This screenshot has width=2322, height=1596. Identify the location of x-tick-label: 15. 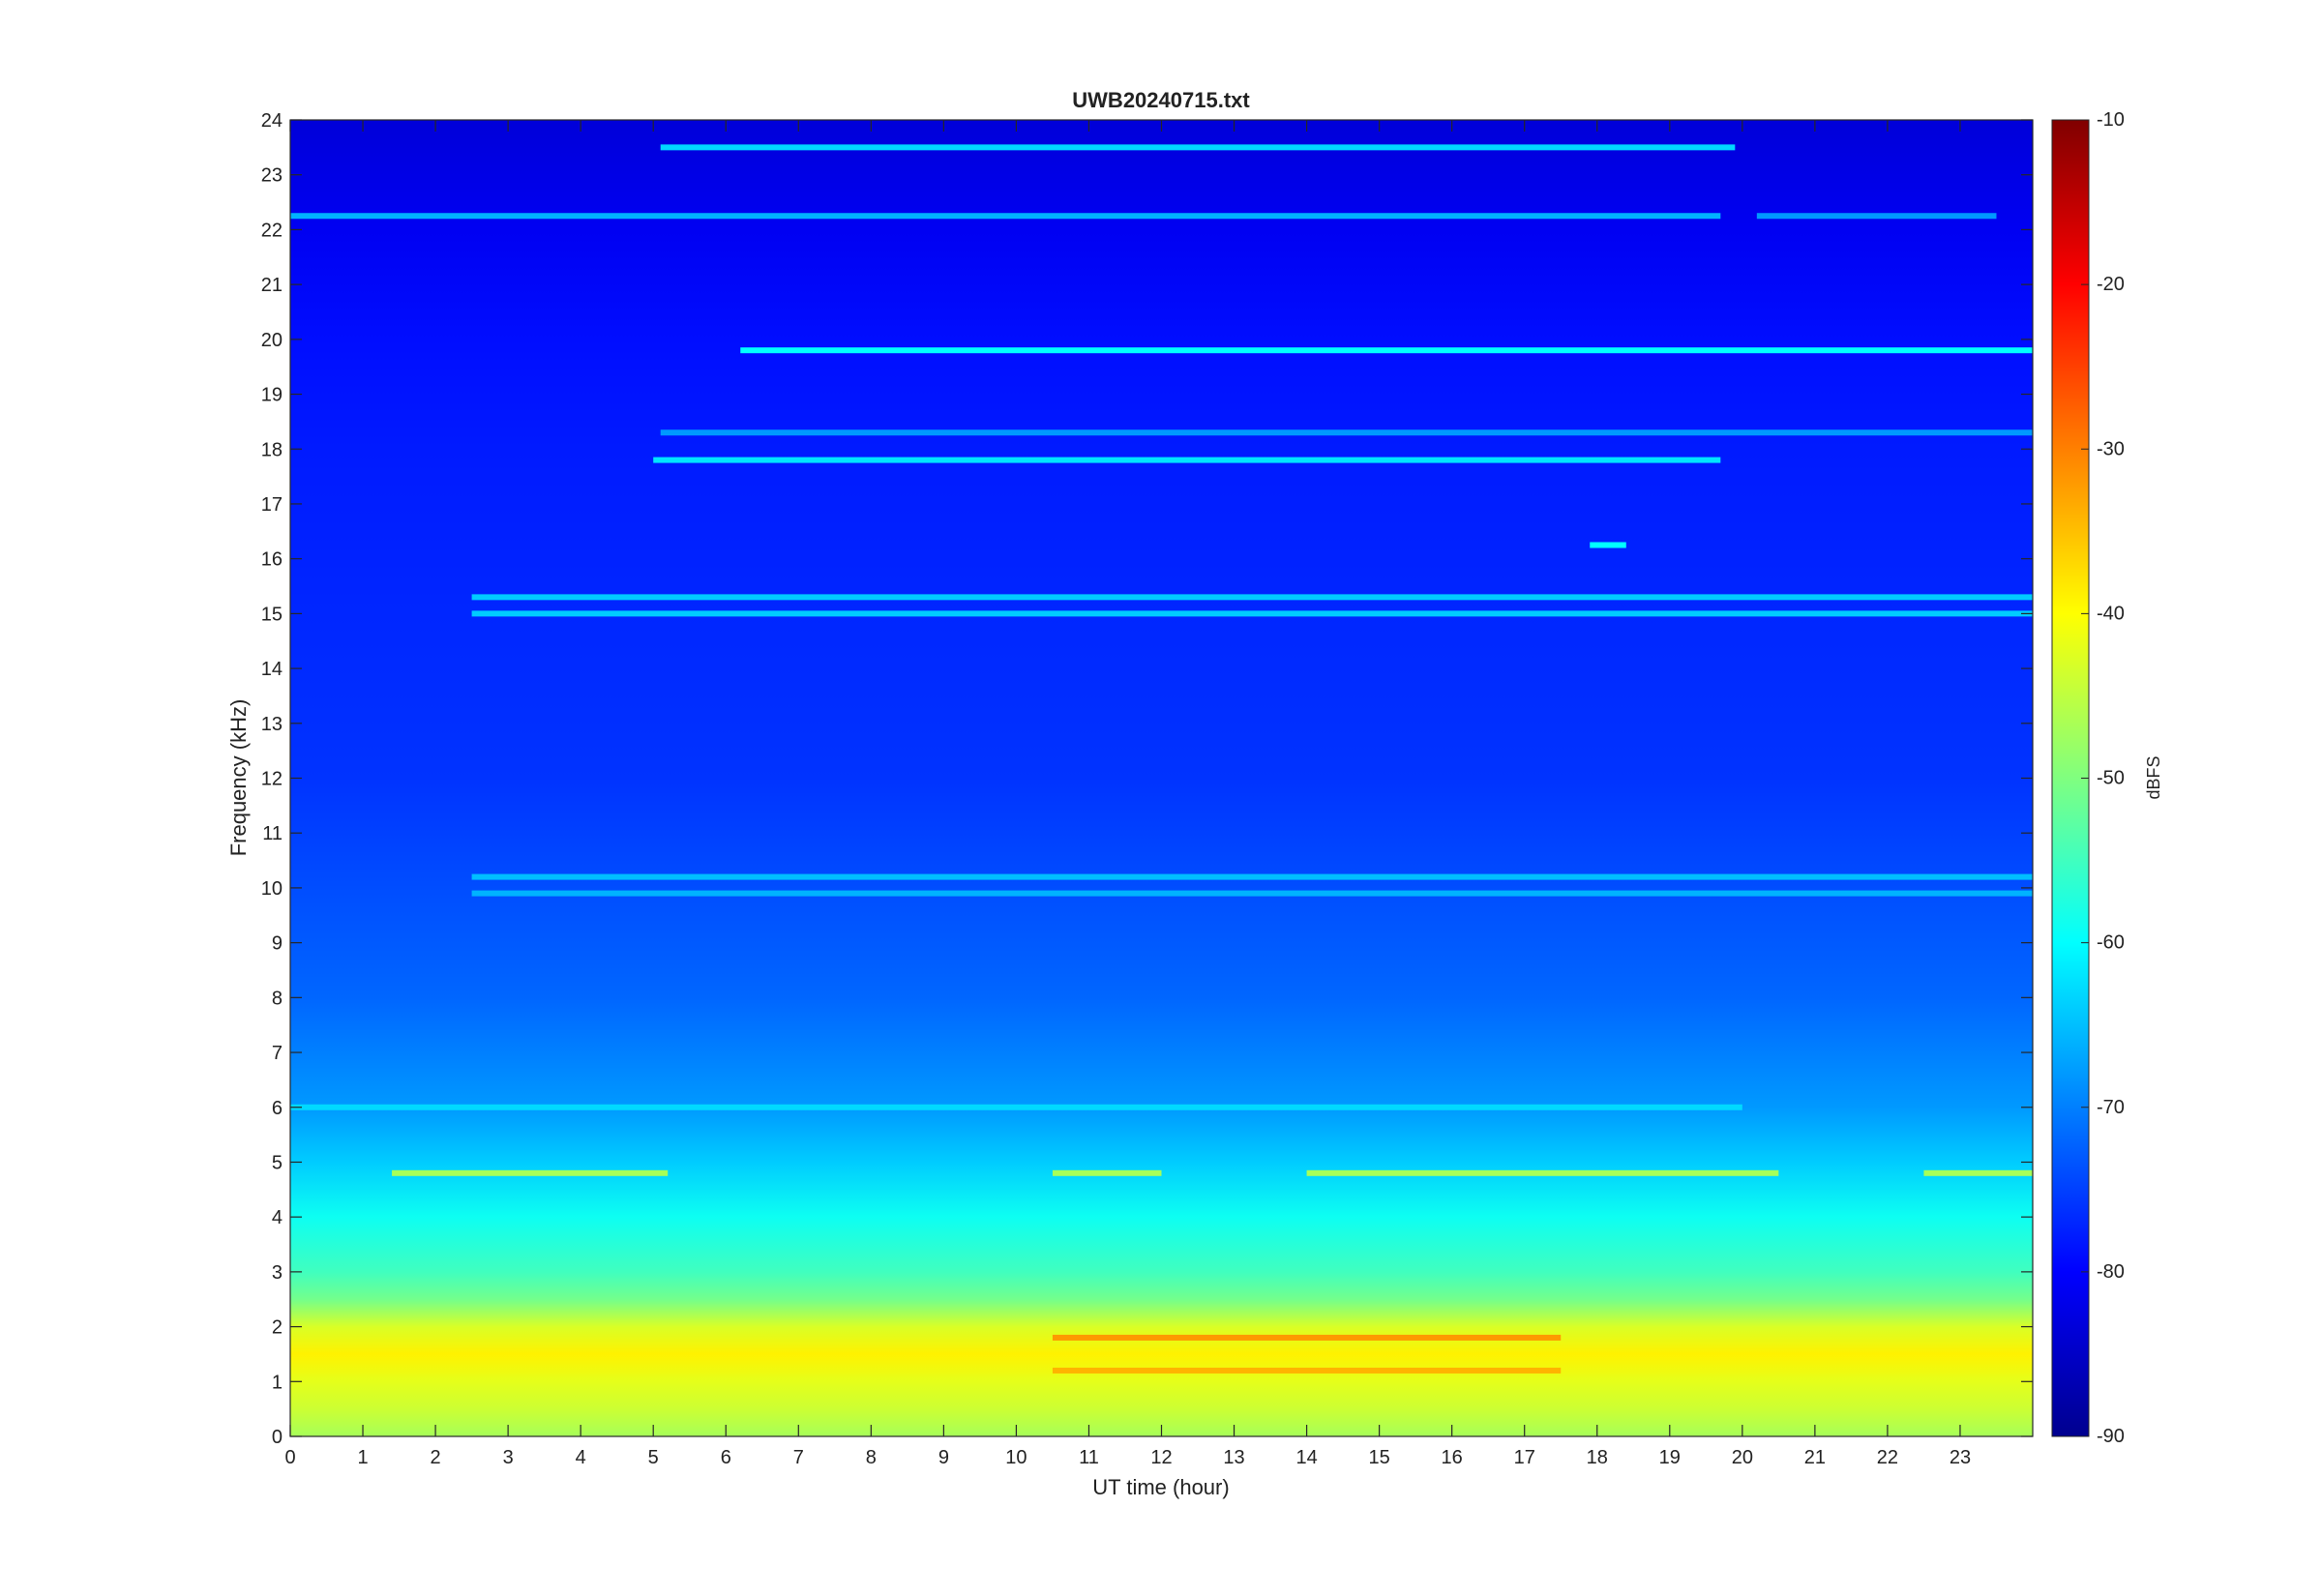
(1379, 1457).